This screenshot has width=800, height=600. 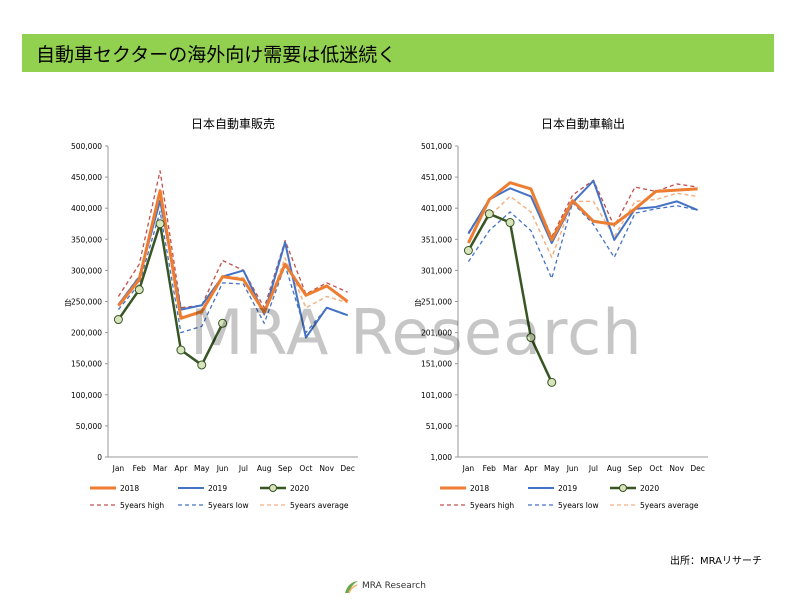 I want to click on y-tick-label: 401,000, so click(x=436, y=208).